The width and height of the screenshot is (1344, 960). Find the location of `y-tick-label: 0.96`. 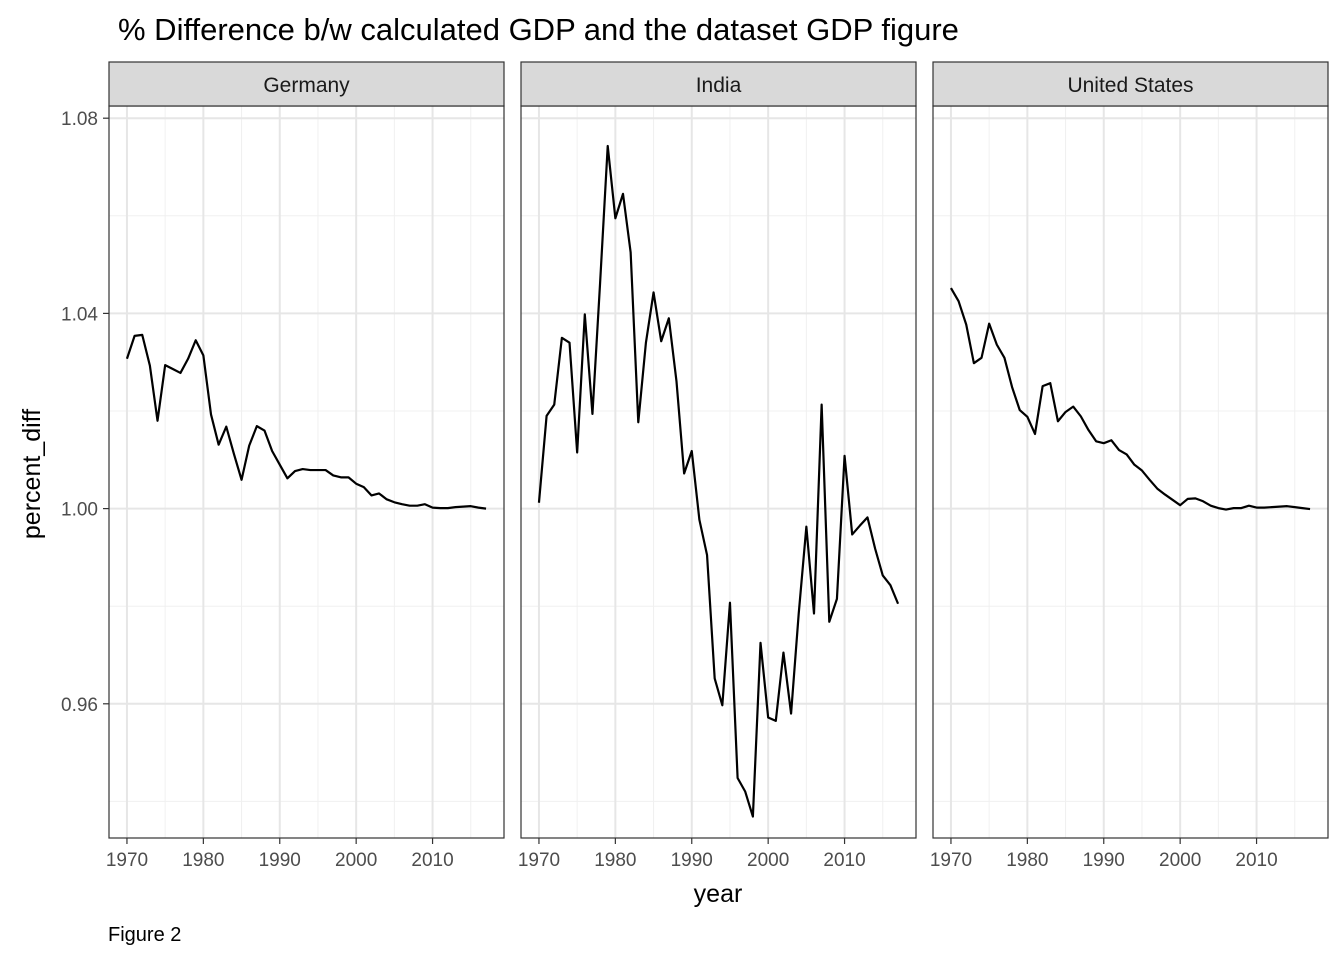

y-tick-label: 0.96 is located at coordinates (79, 705).